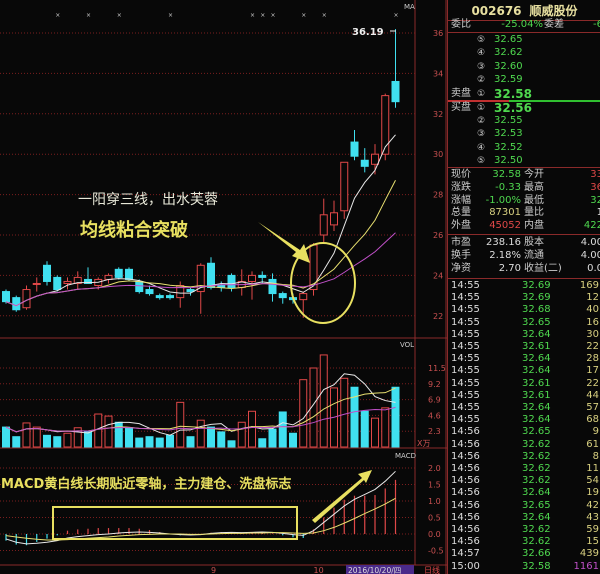  I want to click on macd-panel, so click(201, 508).